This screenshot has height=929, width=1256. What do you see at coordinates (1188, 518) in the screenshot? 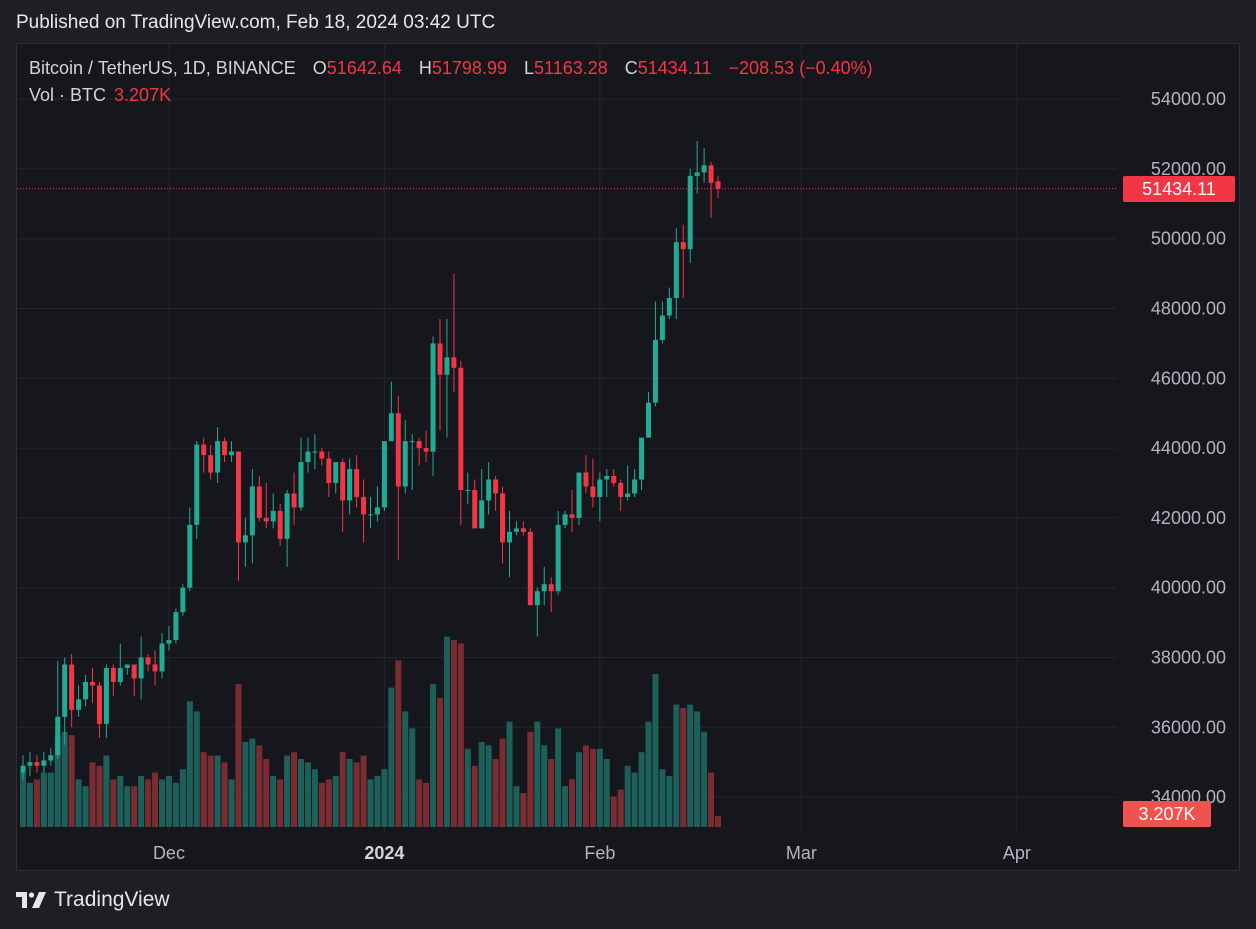
I see `y-tick-label: 42000.00` at bounding box center [1188, 518].